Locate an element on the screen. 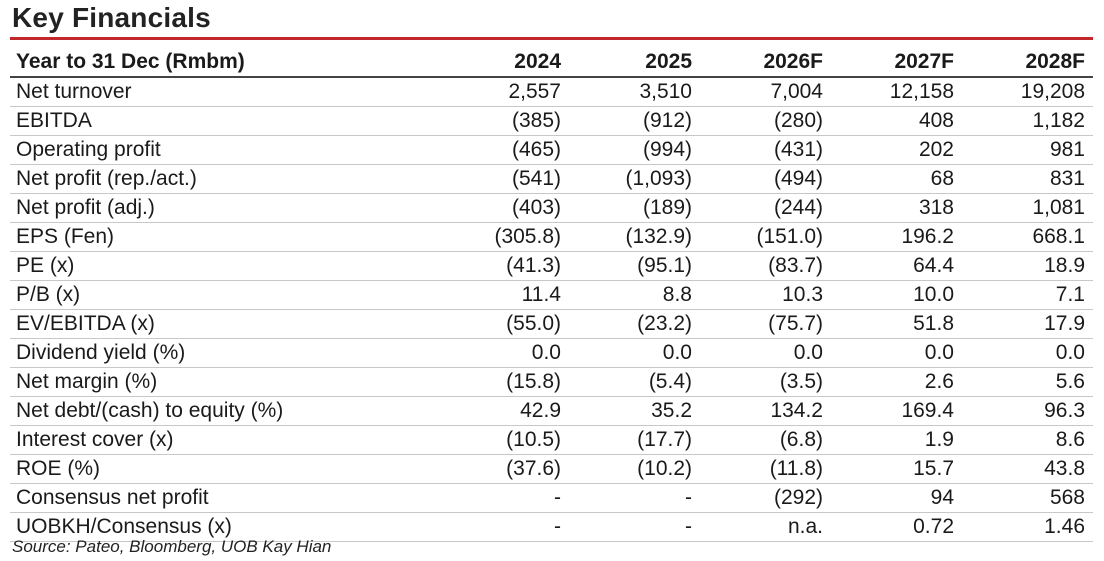  table-row: EBITDA (385) (912) (280) 408 1,182 is located at coordinates (551, 121).